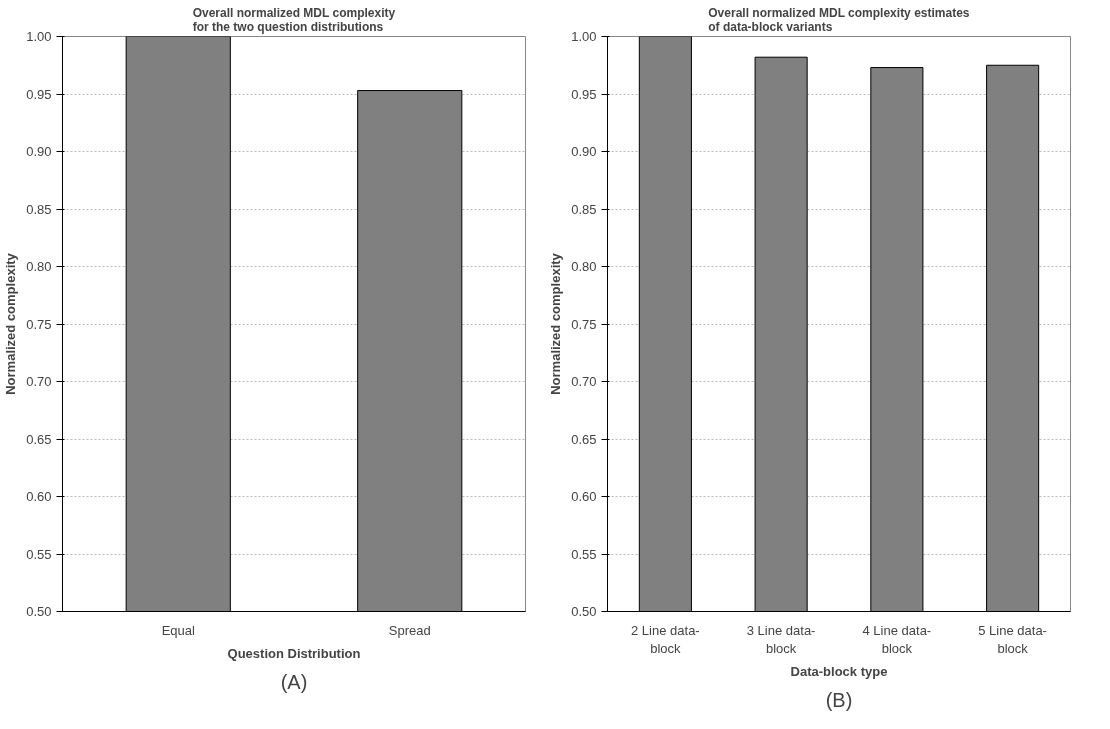 The height and width of the screenshot is (729, 1110). I want to click on x-axis-title: Data-block type, so click(839, 671).